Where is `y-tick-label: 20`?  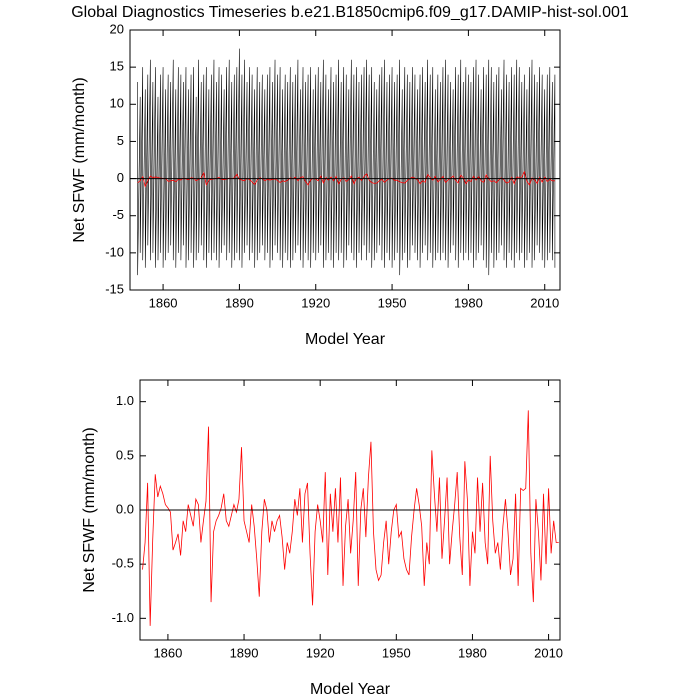 y-tick-label: 20 is located at coordinates (117, 28).